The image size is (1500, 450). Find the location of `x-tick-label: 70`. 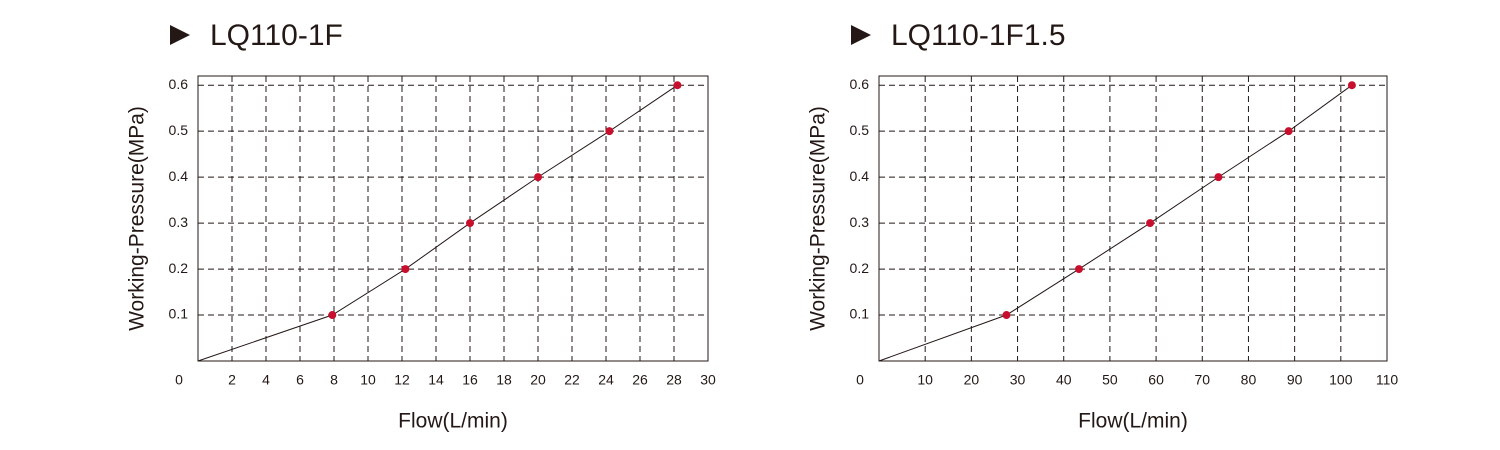

x-tick-label: 70 is located at coordinates (1202, 380).